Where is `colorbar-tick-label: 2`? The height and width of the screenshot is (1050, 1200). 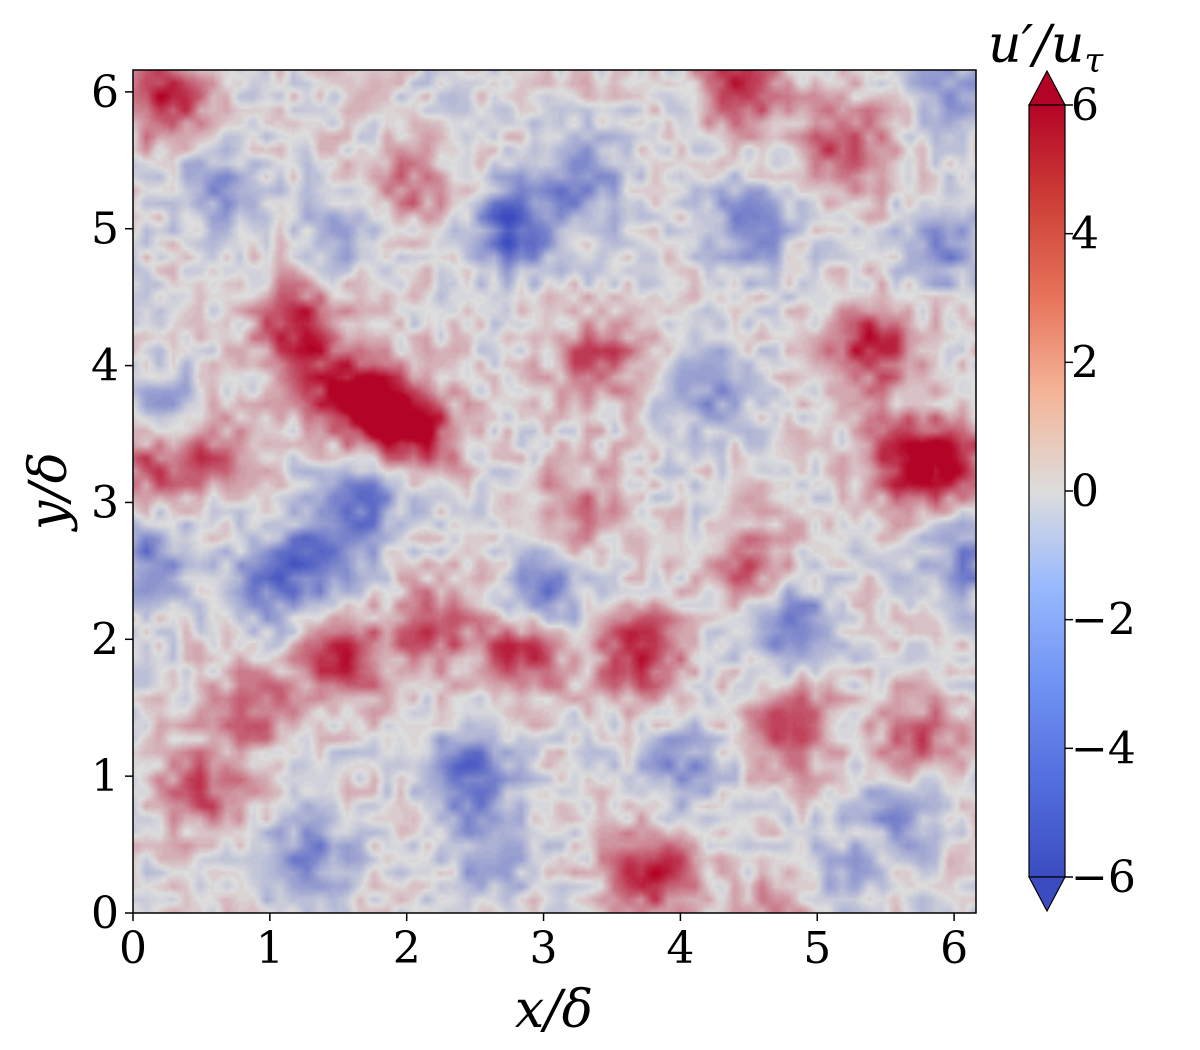 colorbar-tick-label: 2 is located at coordinates (1085, 362).